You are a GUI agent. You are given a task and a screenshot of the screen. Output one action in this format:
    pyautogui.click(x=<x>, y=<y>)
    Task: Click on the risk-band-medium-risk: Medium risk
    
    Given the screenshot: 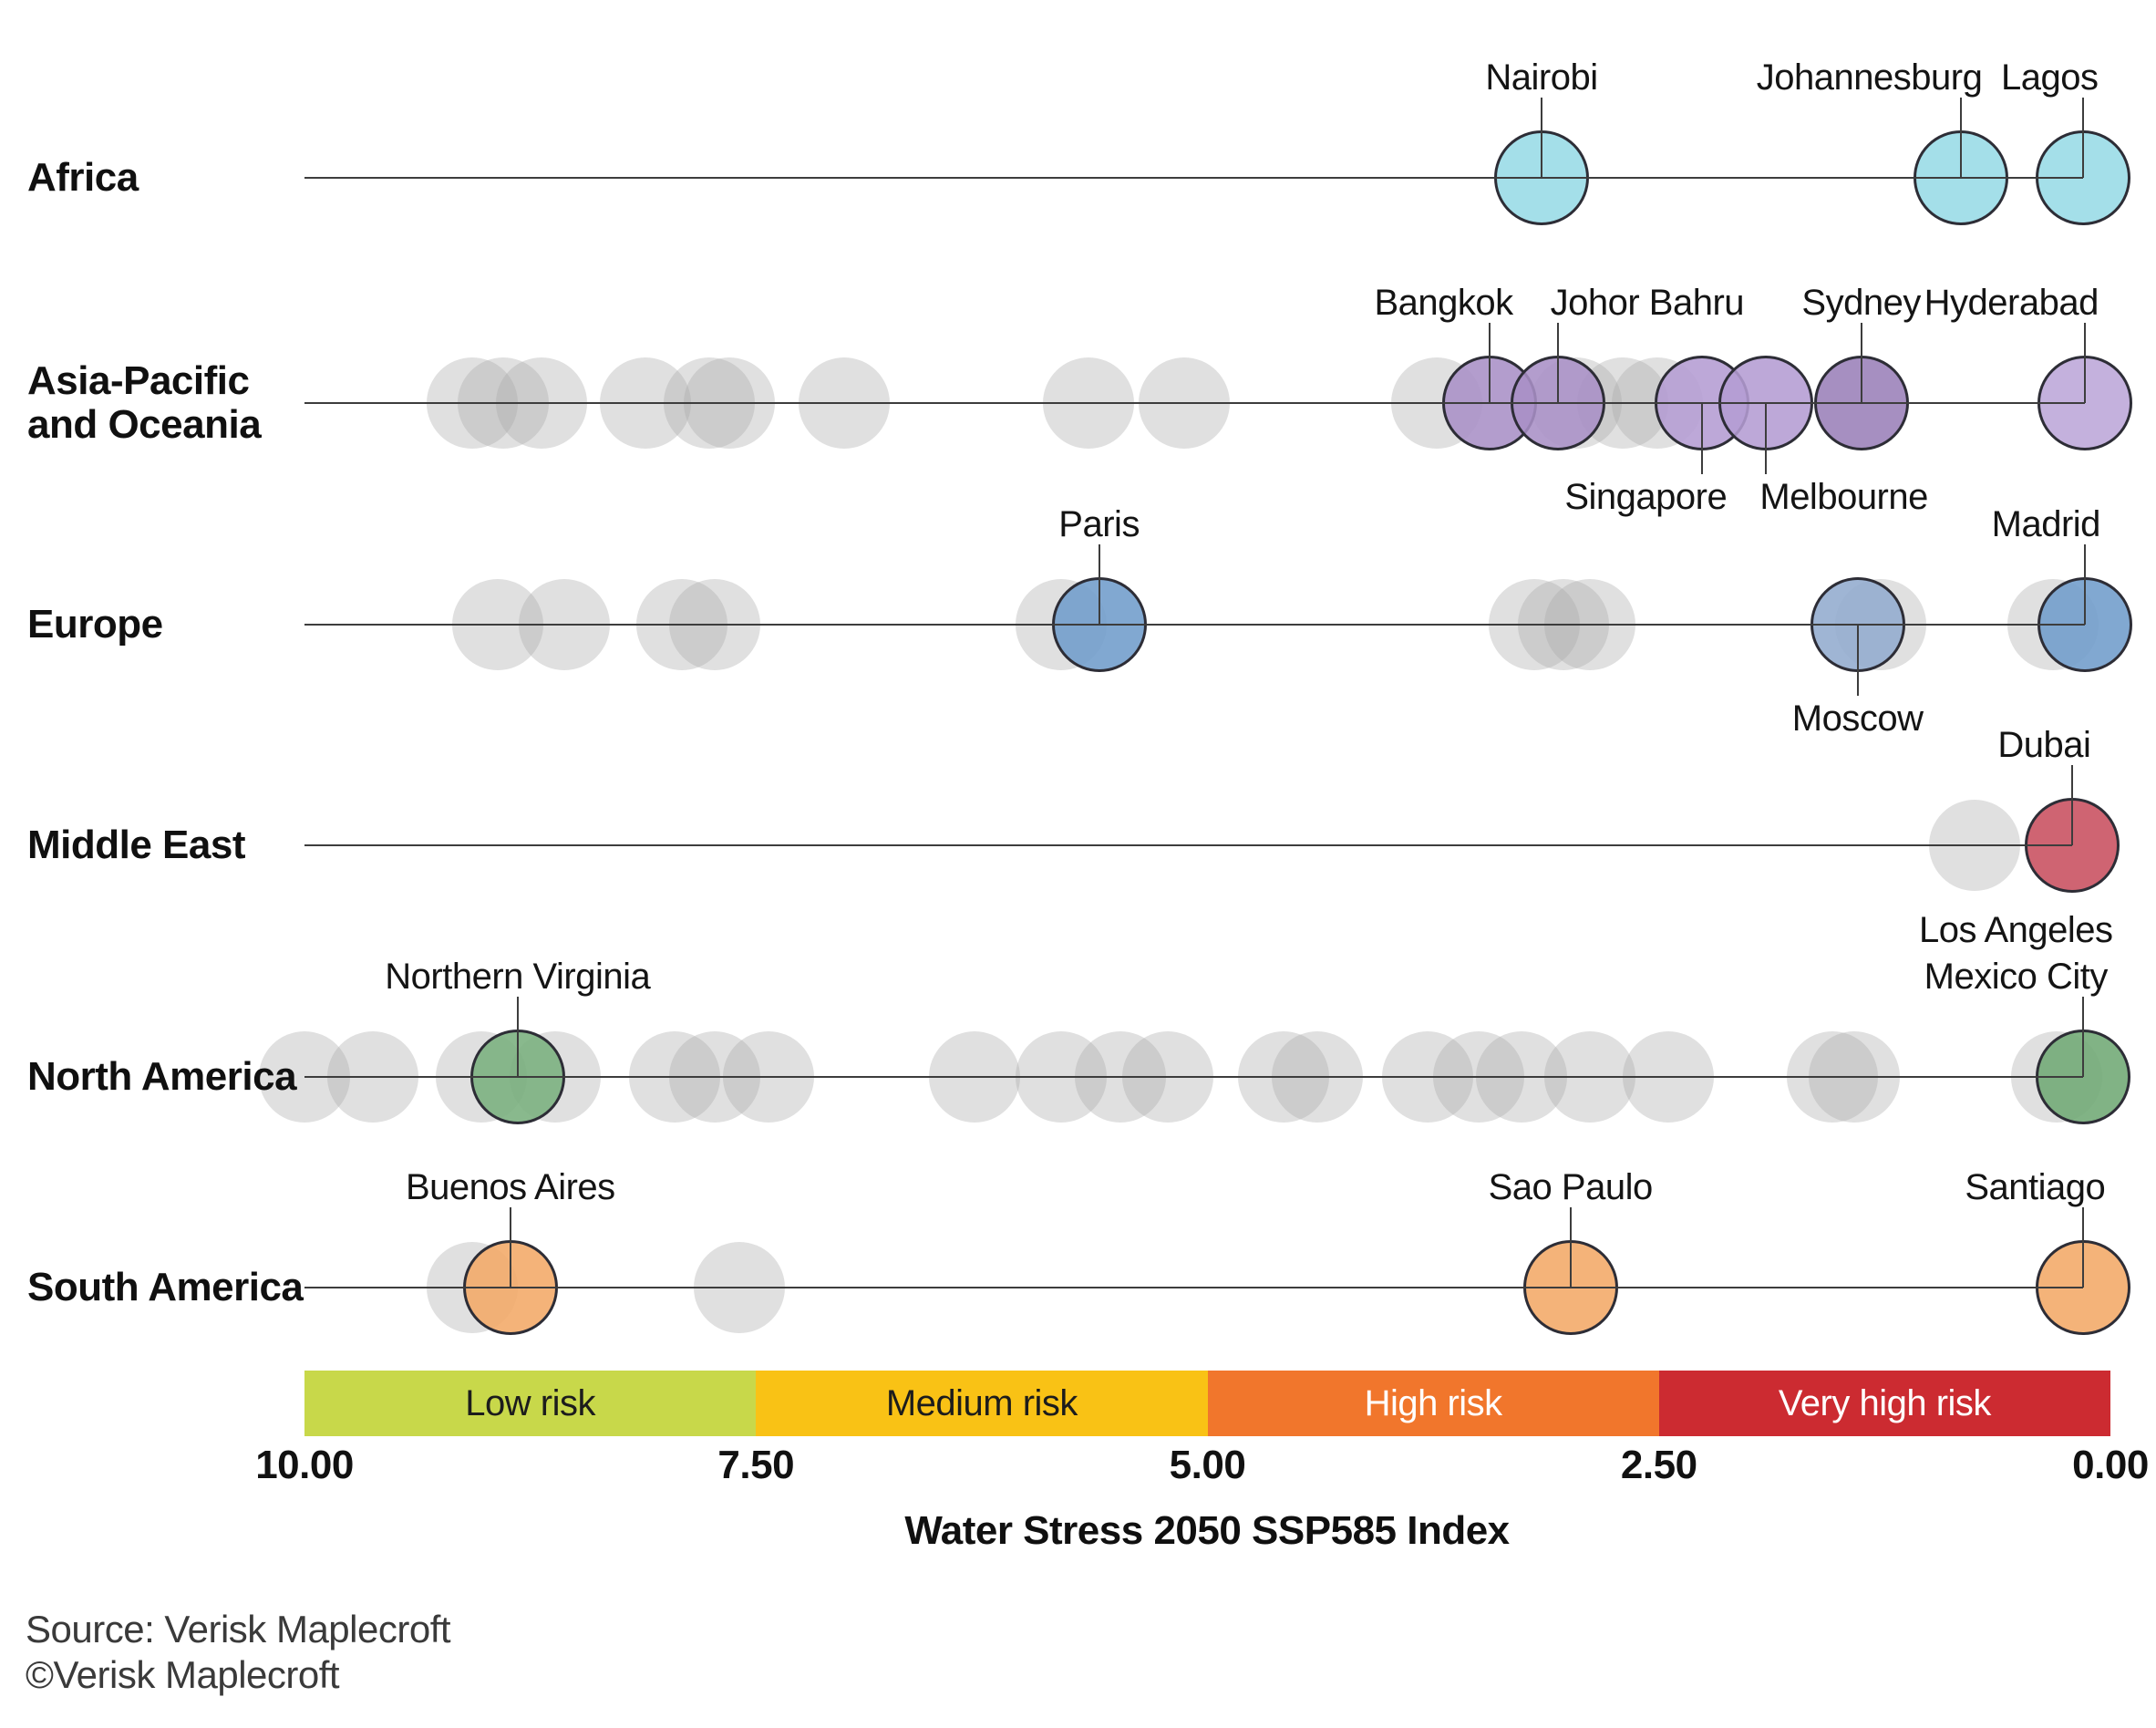 What is the action you would take?
    pyautogui.click(x=982, y=1404)
    